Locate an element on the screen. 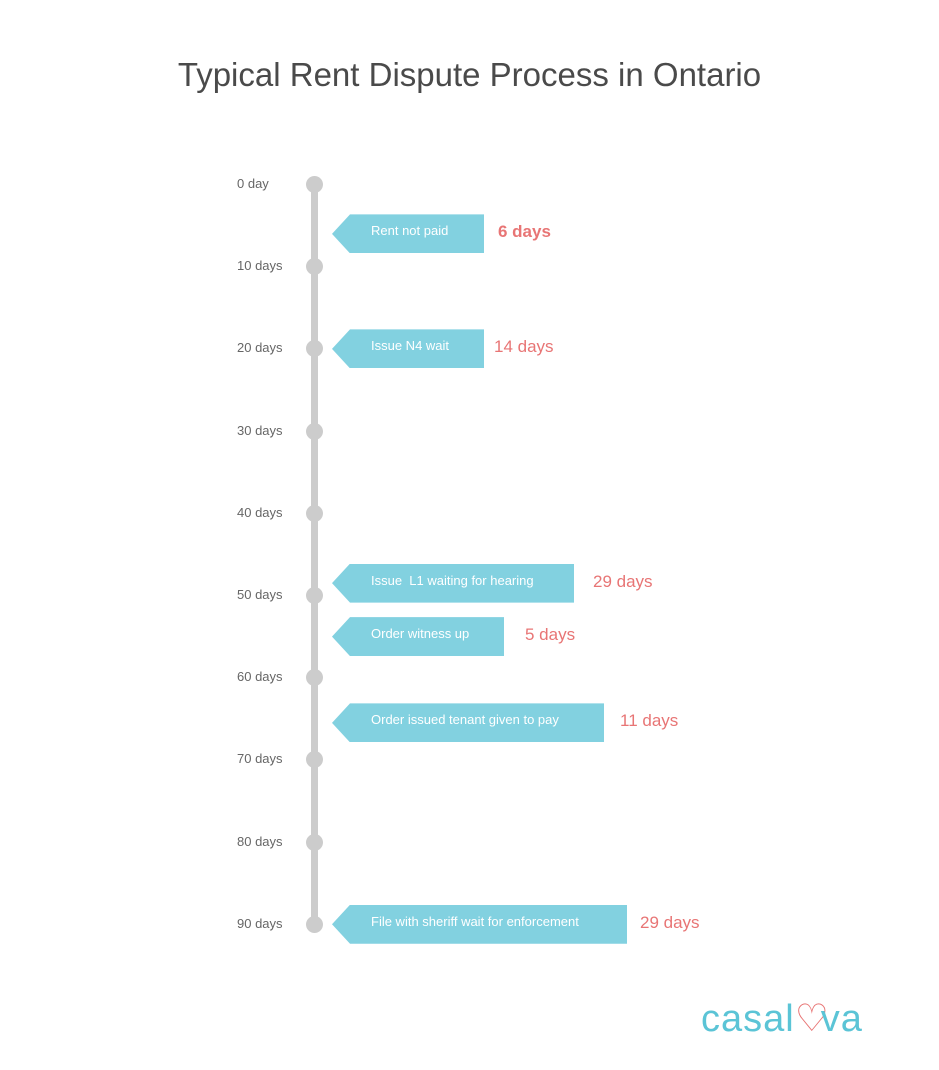 This screenshot has width=939, height=1070. tick-label: 50 days is located at coordinates (260, 594).